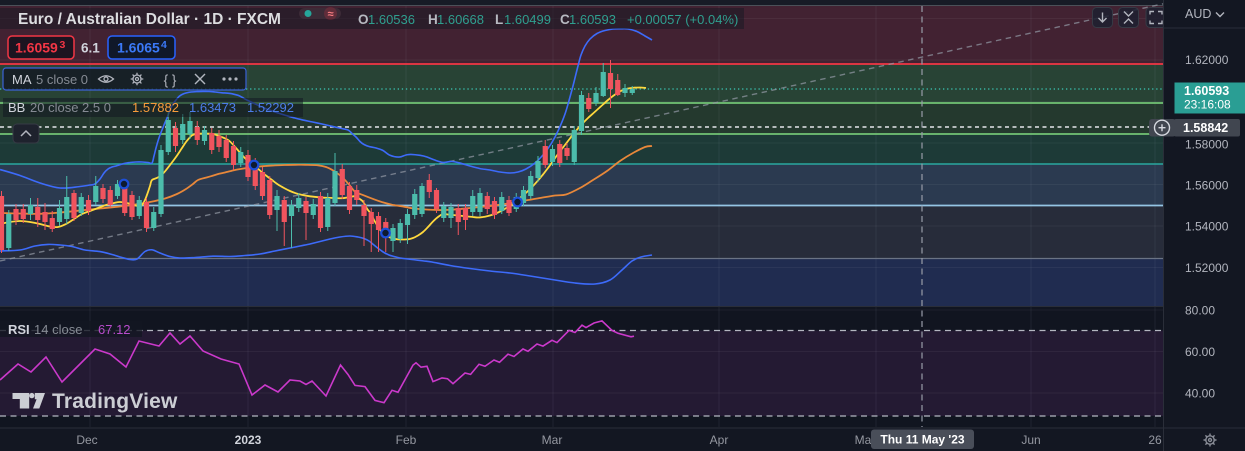  What do you see at coordinates (565, 19) in the screenshot?
I see `svg-text: C` at bounding box center [565, 19].